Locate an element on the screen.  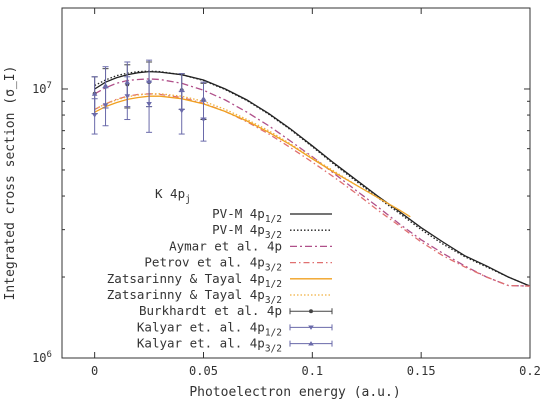
x-axis-label: Photoelectron energy (a.u.) is located at coordinates (294, 392).